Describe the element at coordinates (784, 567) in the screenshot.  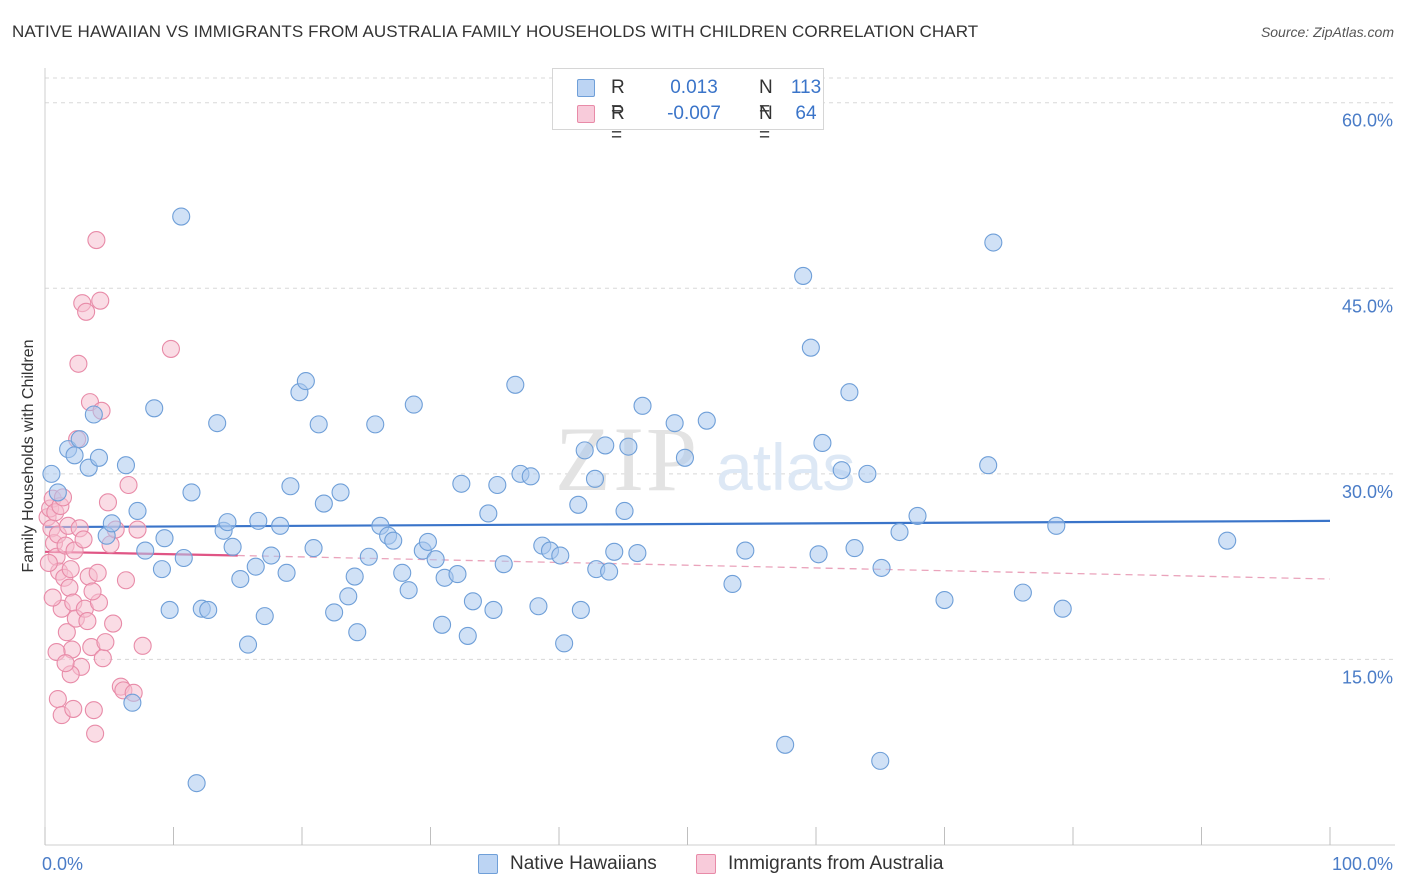
I see `trend-line-australia-extension` at that location.